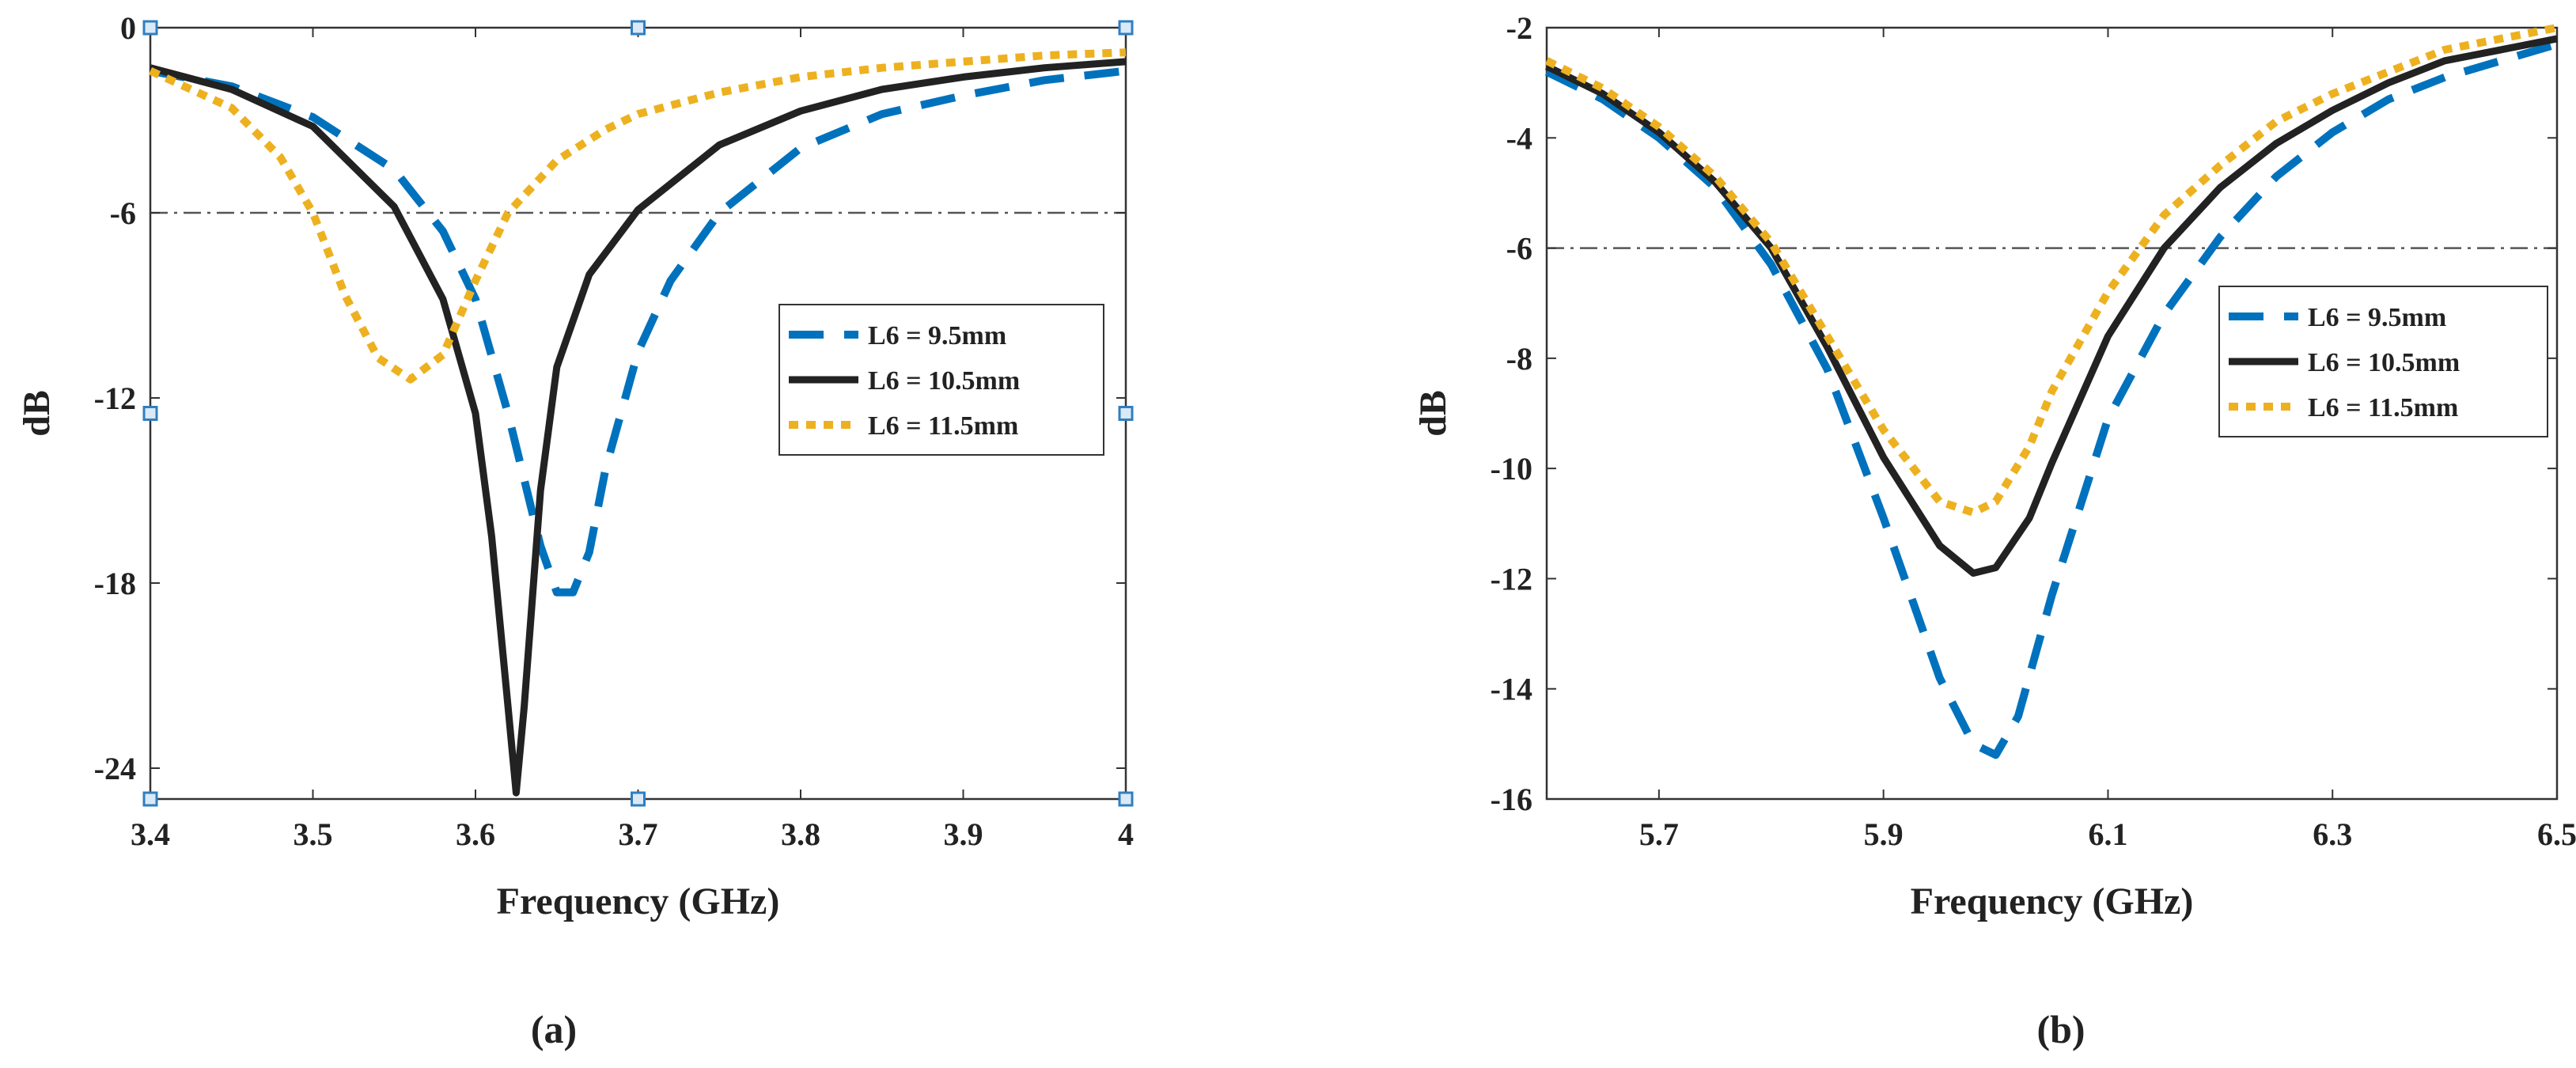 This screenshot has width=2576, height=1068. I want to click on y-tick-label: -24, so click(115, 768).